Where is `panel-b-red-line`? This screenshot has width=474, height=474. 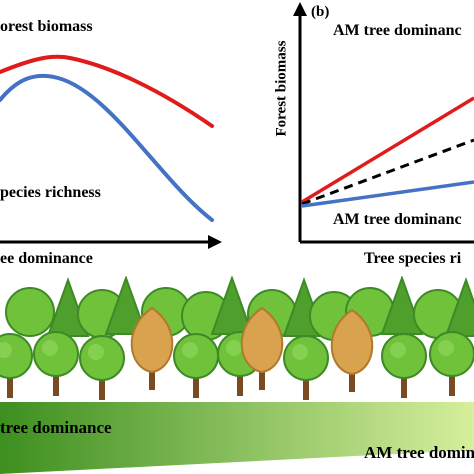 panel-b-red-line is located at coordinates (387, 150).